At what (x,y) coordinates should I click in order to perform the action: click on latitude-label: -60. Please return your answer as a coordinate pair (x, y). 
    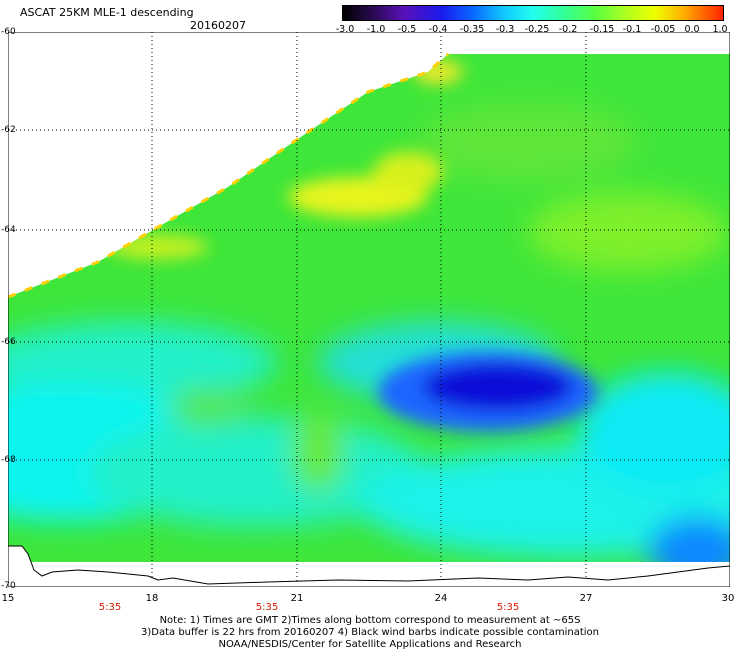
    Looking at the image, I should click on (8, 32).